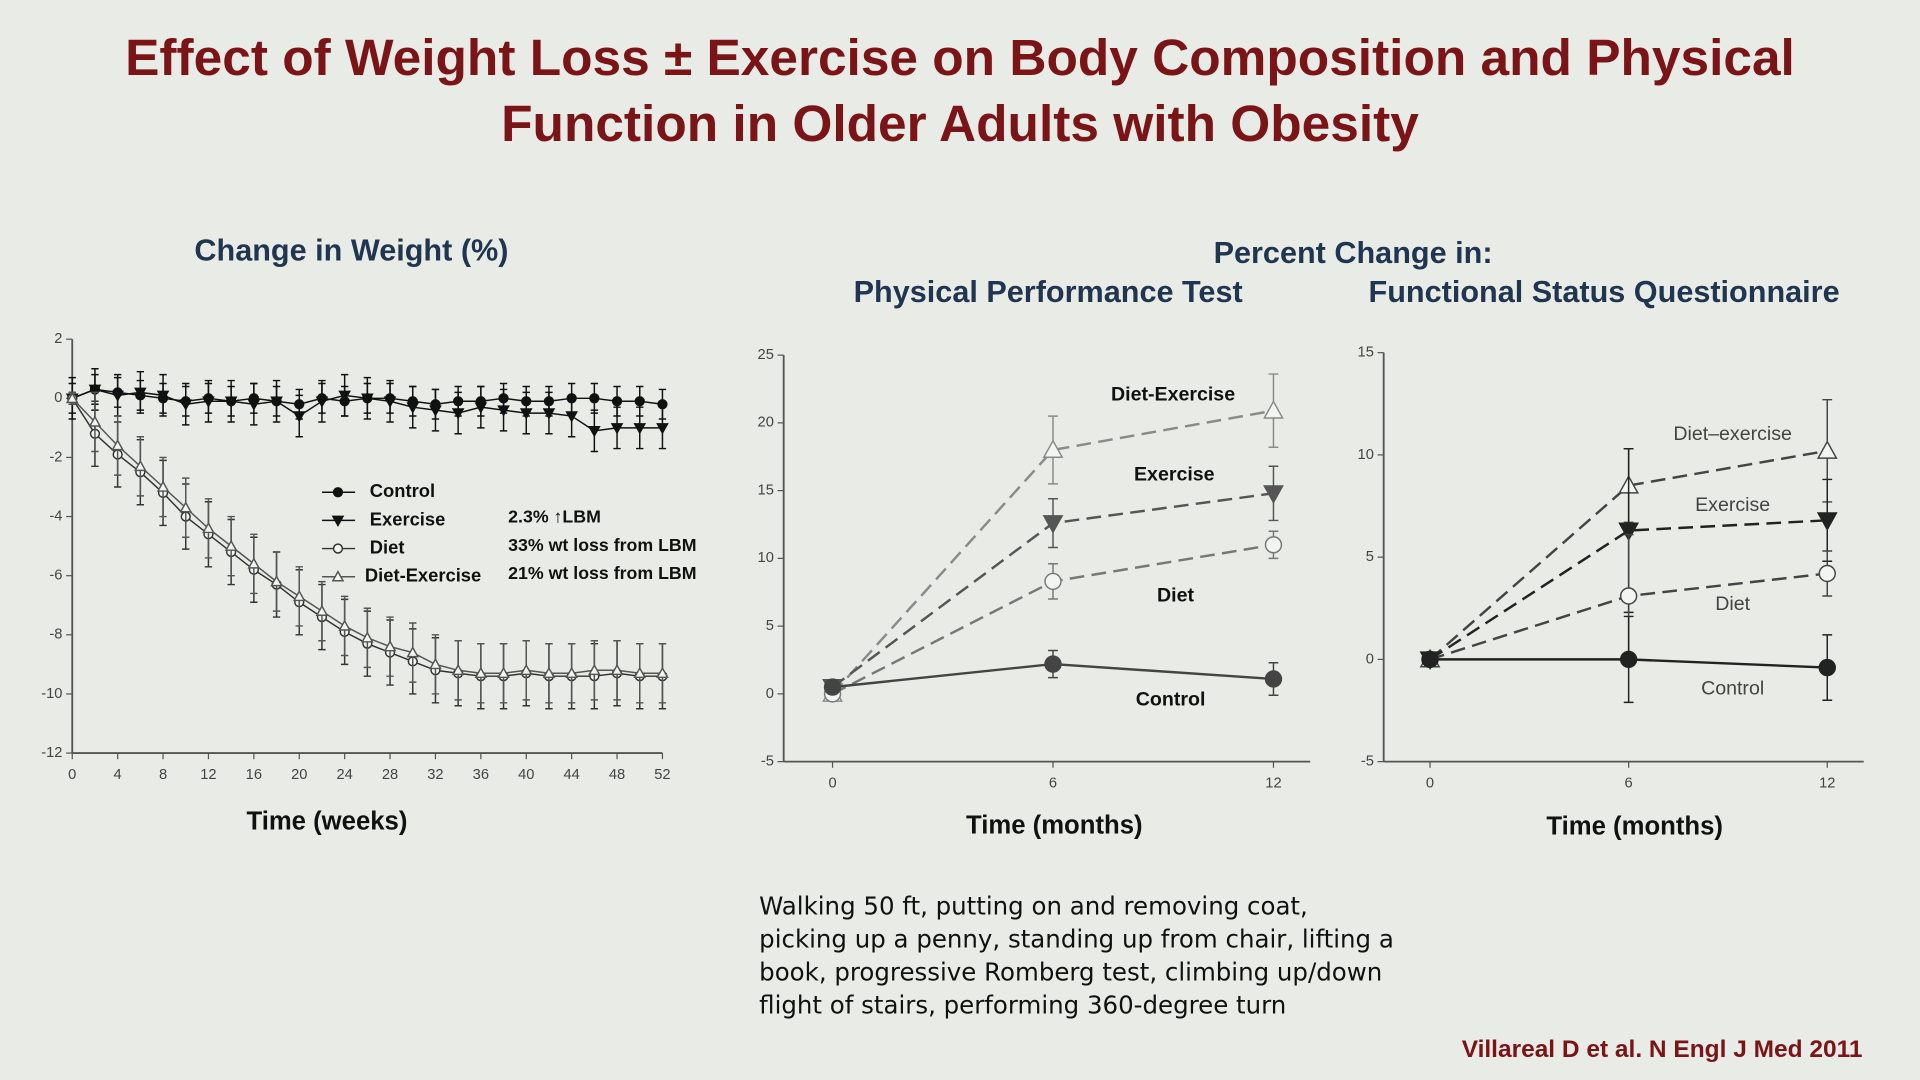 Image resolution: width=1920 pixels, height=1080 pixels. I want to click on line-label: Diet–exercise, so click(1732, 434).